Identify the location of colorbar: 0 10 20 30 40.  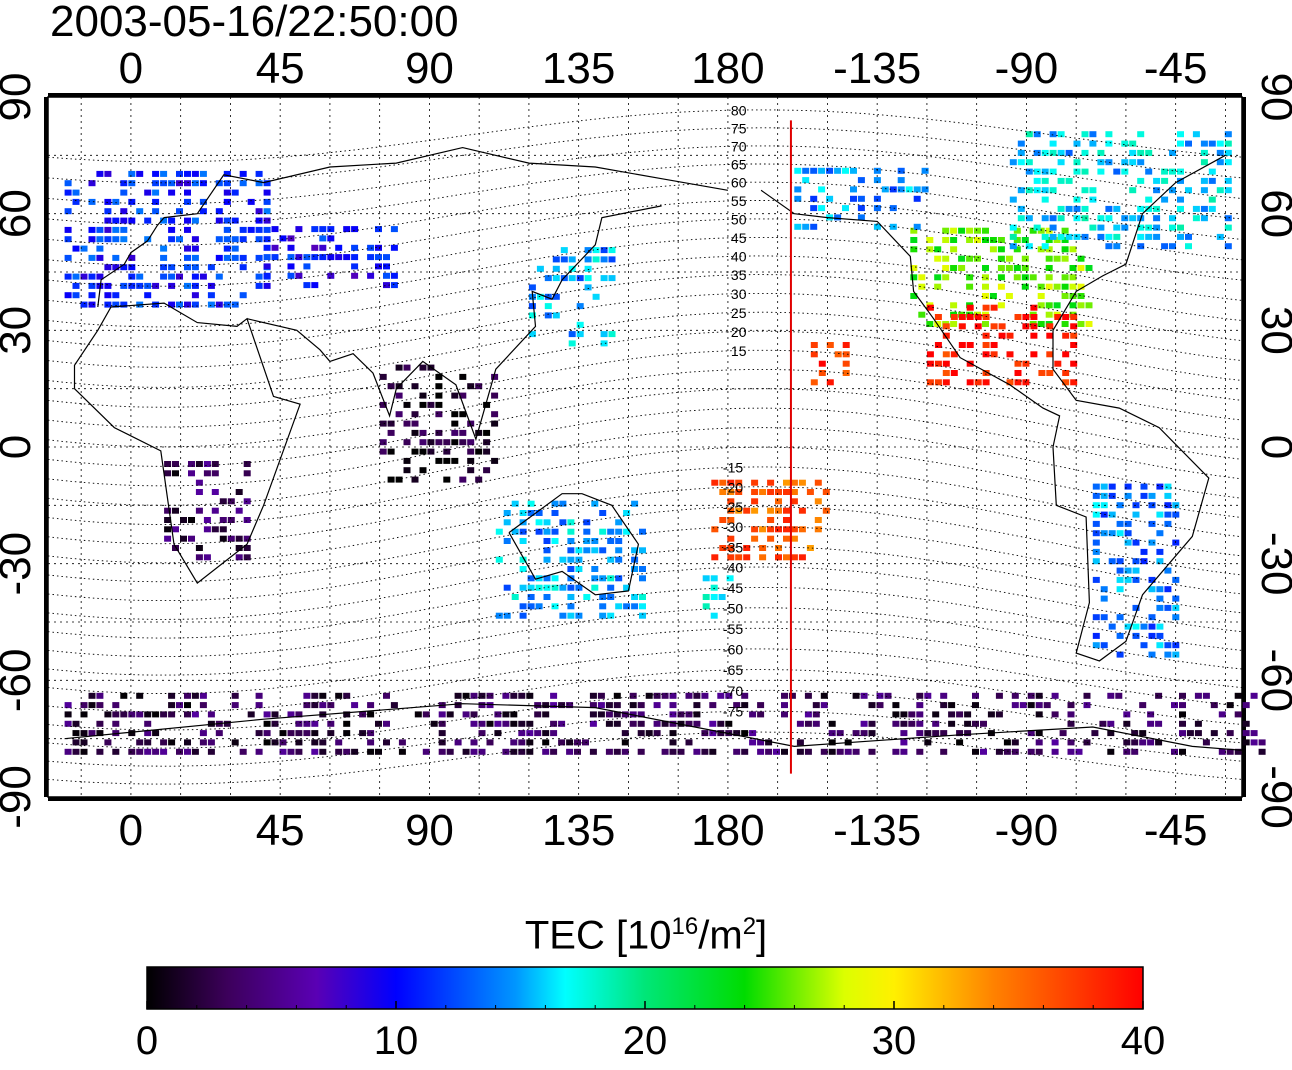
(650, 1014).